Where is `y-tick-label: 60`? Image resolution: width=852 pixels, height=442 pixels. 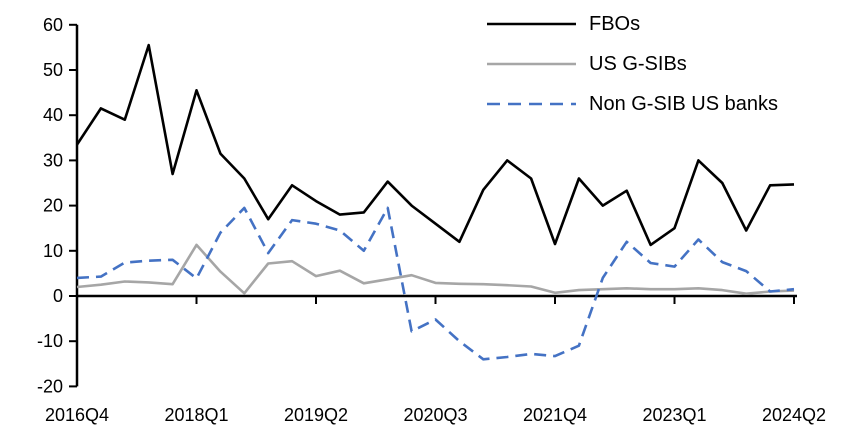
y-tick-label: 60 is located at coordinates (53, 25).